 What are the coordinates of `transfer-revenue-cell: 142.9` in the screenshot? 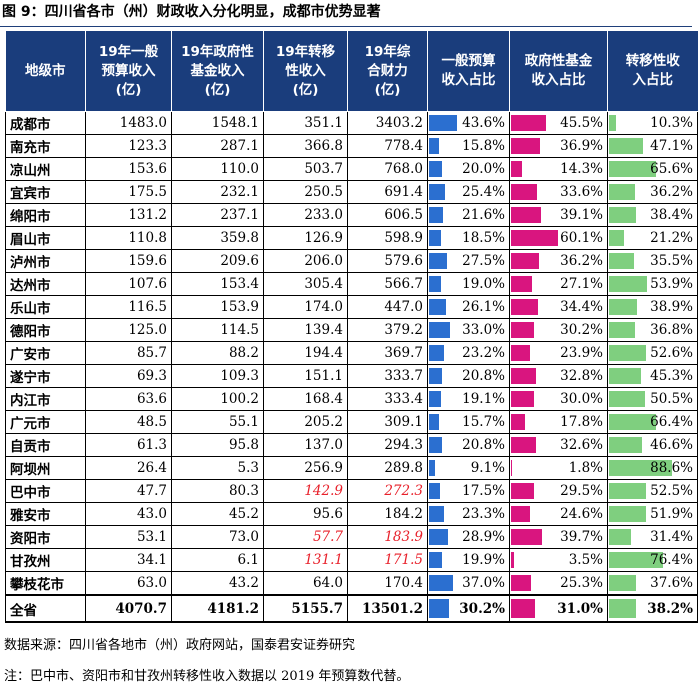 It's located at (305, 491).